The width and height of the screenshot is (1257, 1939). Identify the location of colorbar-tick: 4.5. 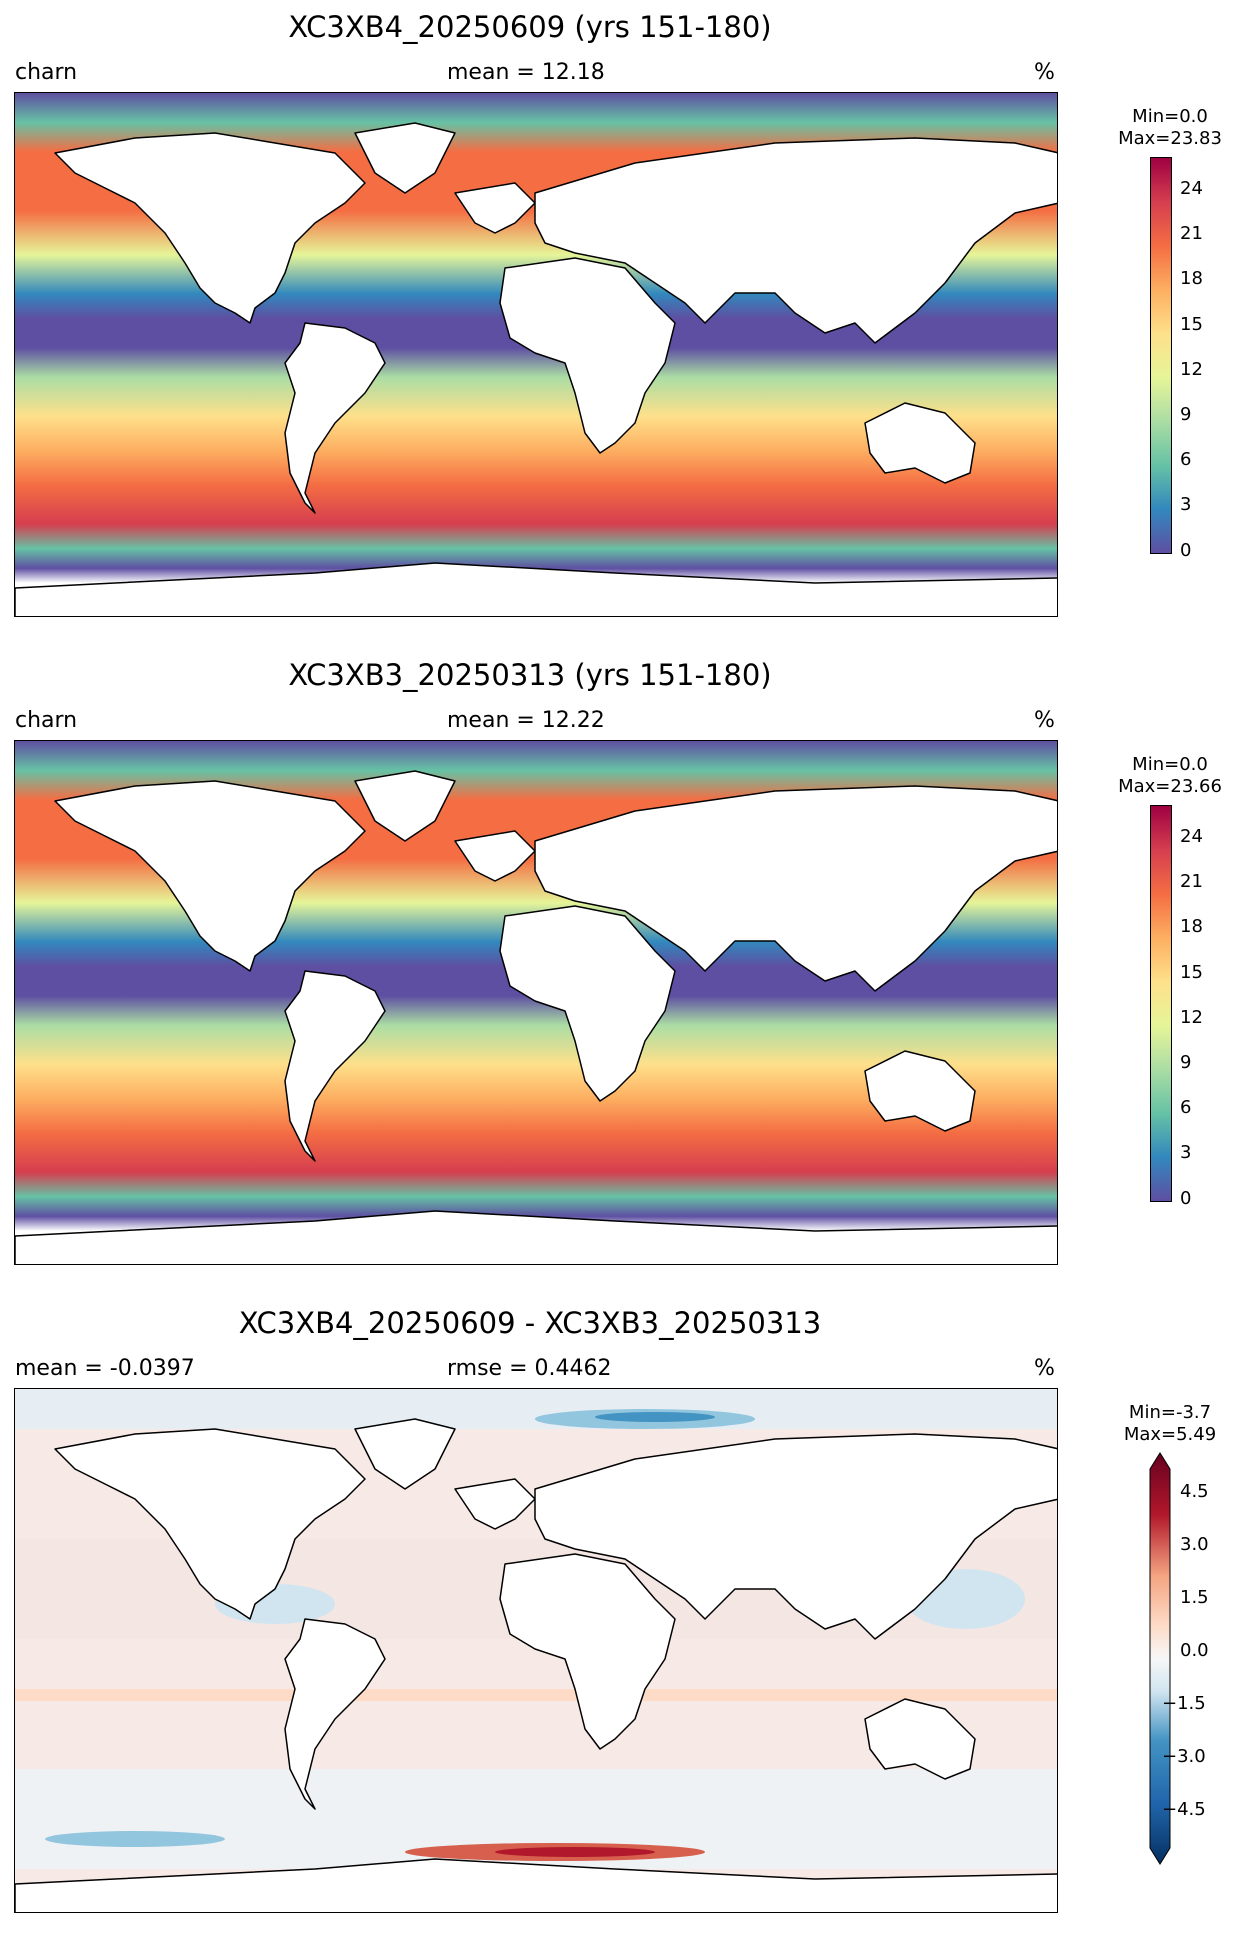
(1194, 1491).